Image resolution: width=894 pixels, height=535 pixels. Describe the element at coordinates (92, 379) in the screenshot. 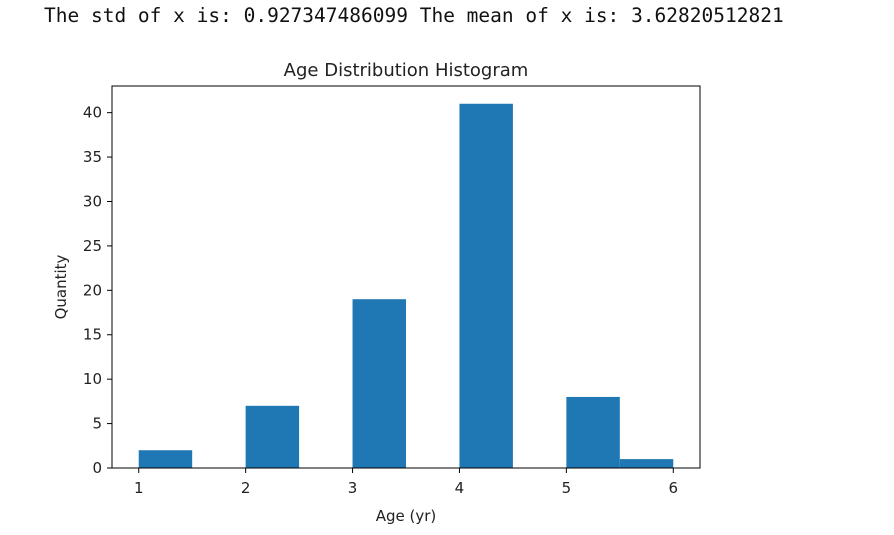

I see `y-tick-label: 10` at that location.